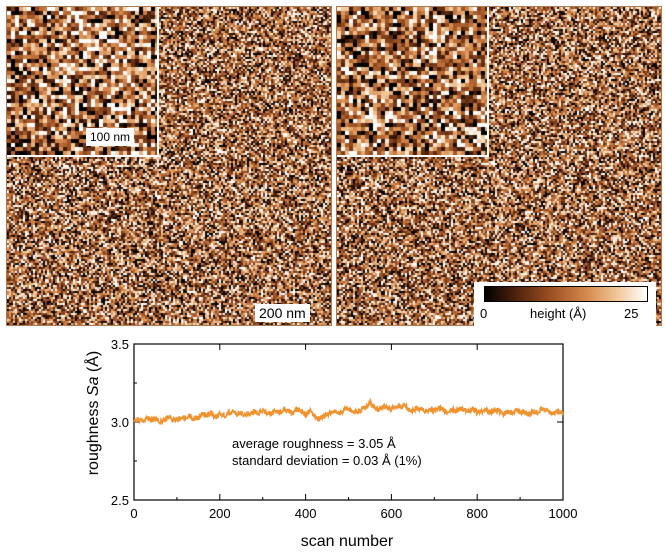 This screenshot has width=665, height=553. Describe the element at coordinates (327, 460) in the screenshot. I see `annotation-stdev: standard deviation = 0.03 Å (1%)` at that location.